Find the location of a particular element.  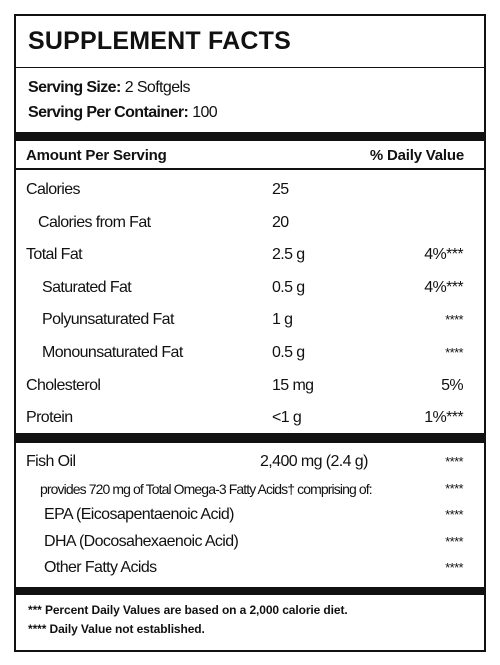

nutrient-name: Cholesterol is located at coordinates (63, 385).